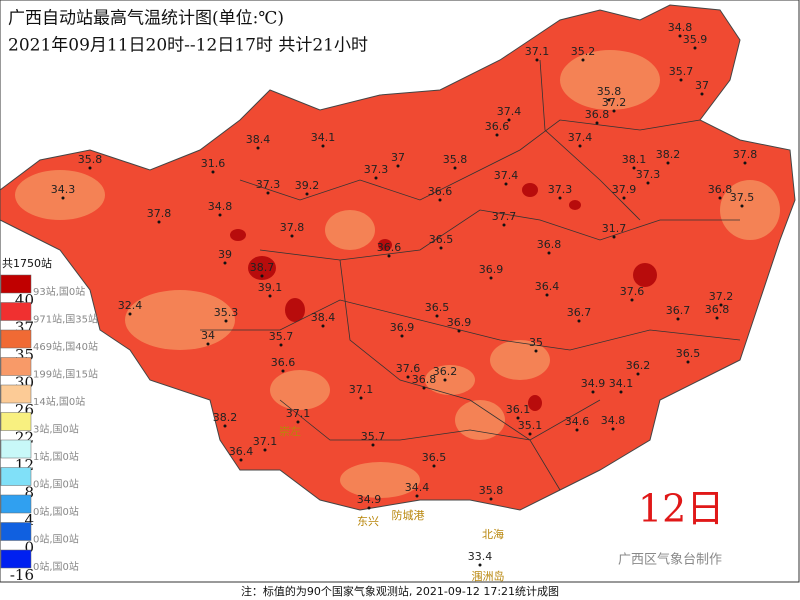  I want to click on legend-total: 共1750站, so click(27, 263).